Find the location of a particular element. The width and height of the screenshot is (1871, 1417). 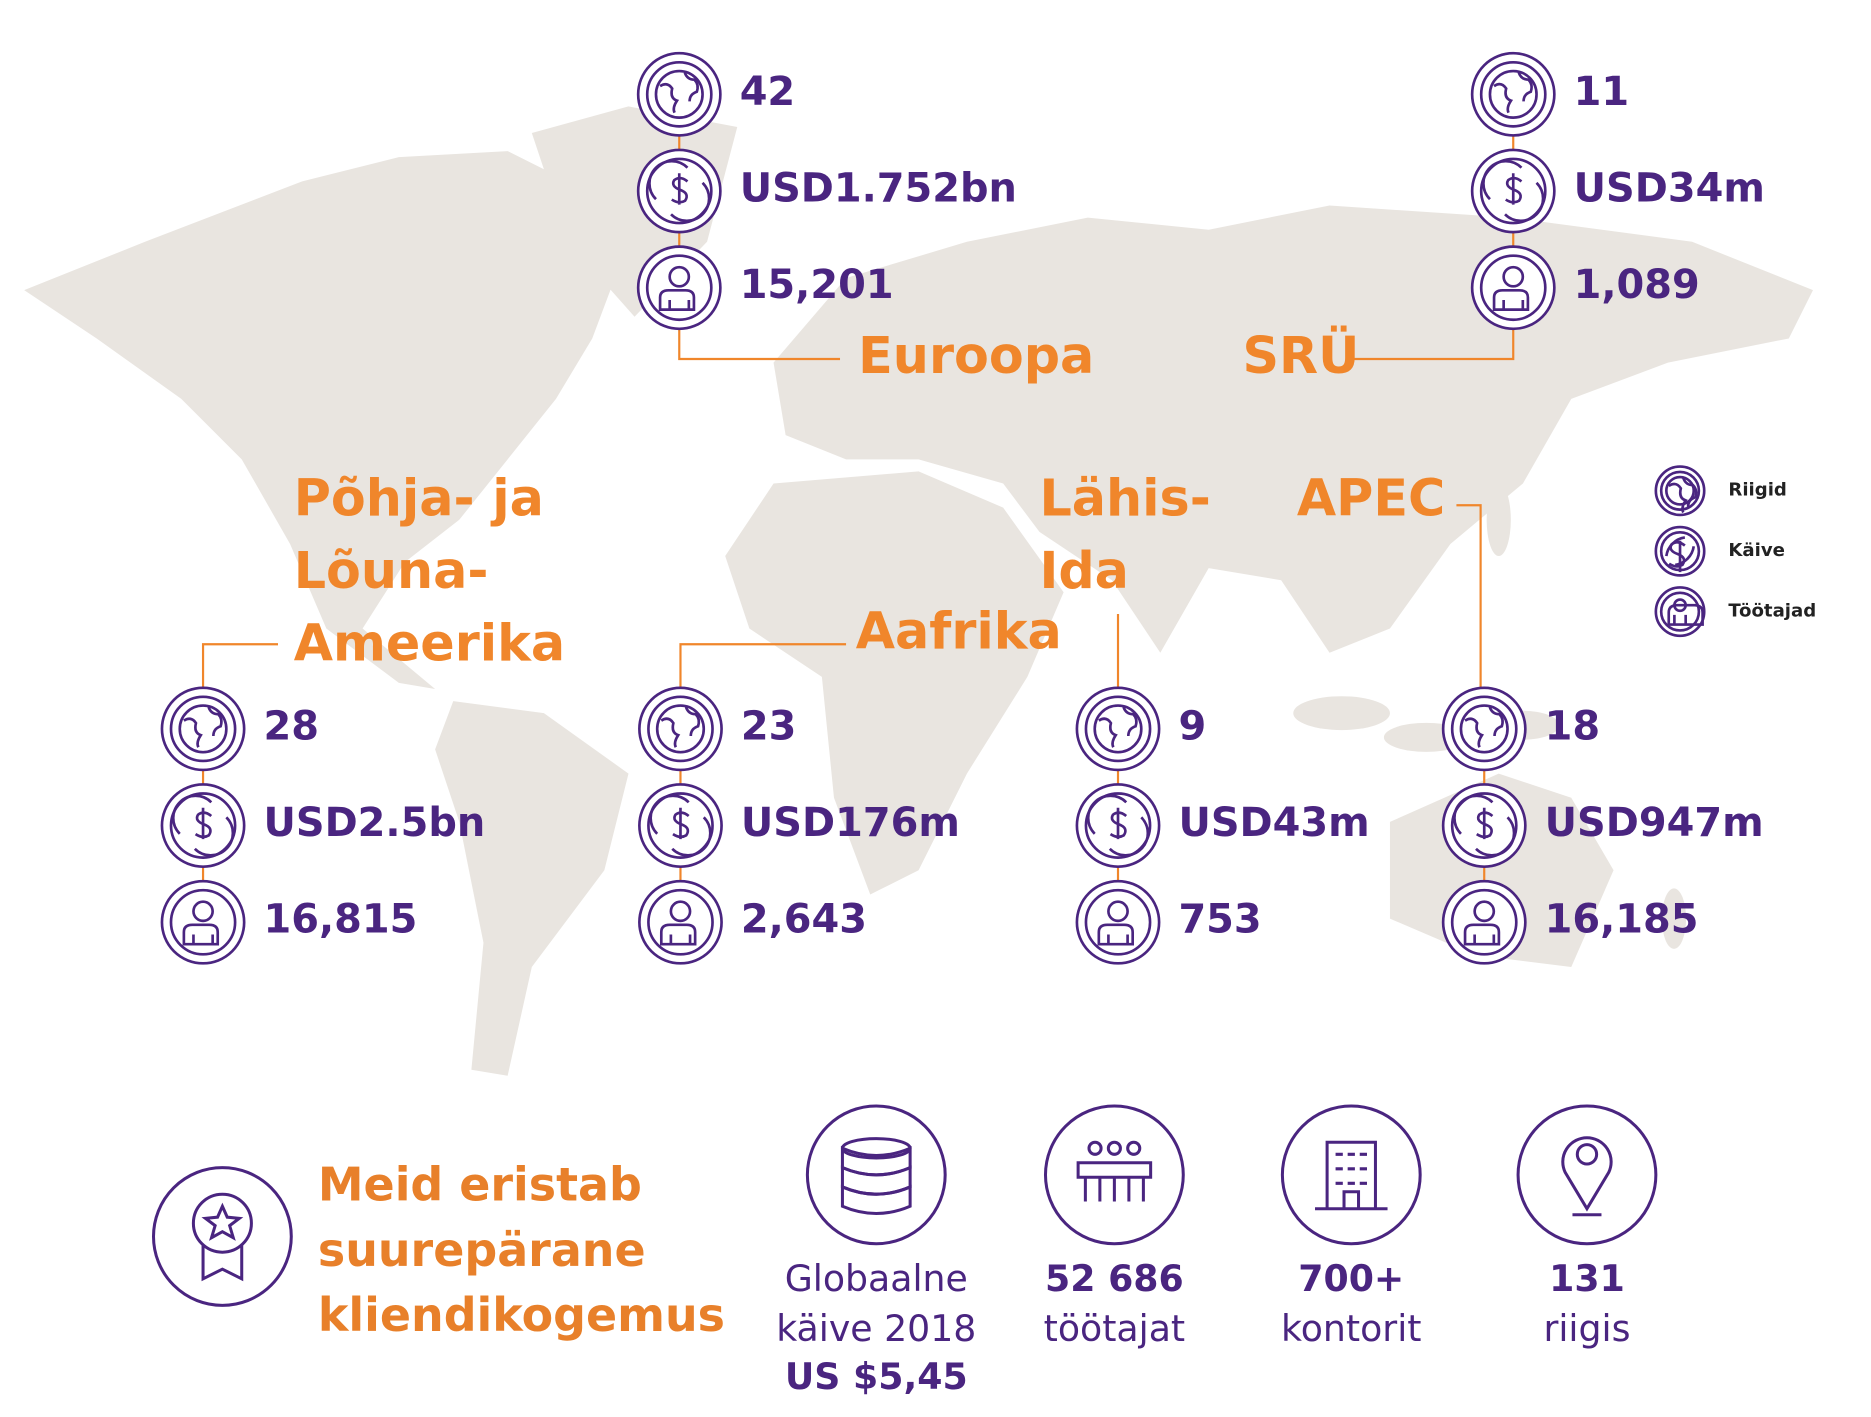

region-name: Ameerika is located at coordinates (429, 643).